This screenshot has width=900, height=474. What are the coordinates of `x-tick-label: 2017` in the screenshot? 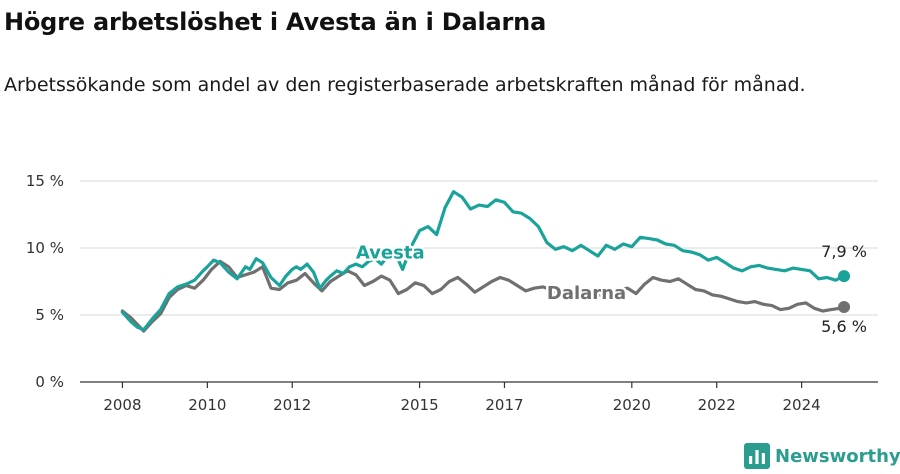 It's located at (504, 405).